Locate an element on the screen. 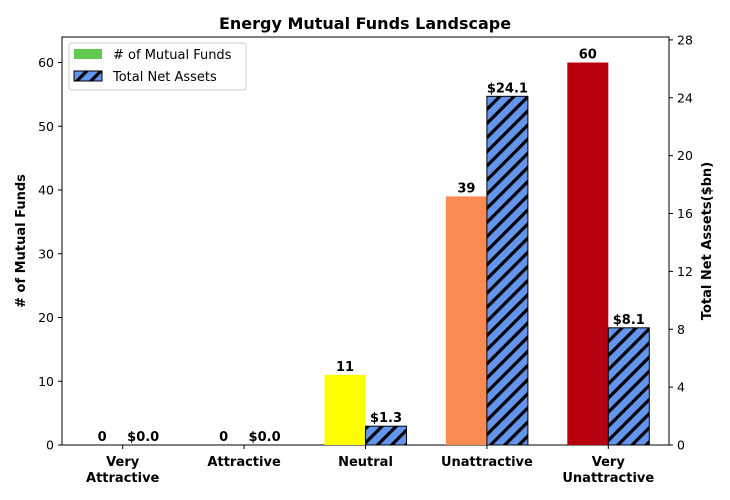  assets-bar-label: $1.3 is located at coordinates (386, 418).